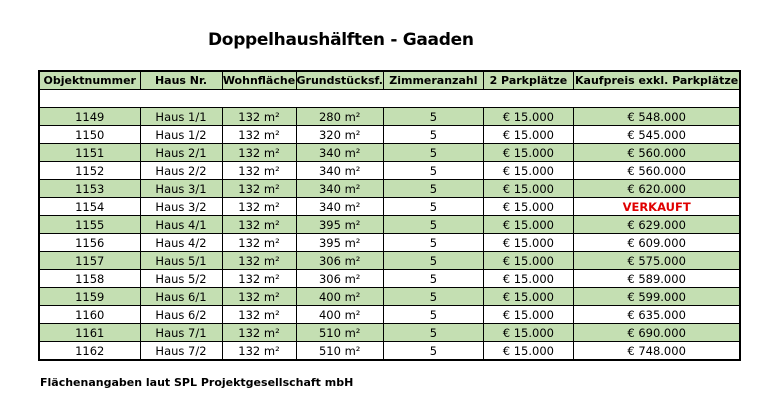 The image size is (770, 405). Describe the element at coordinates (656, 80) in the screenshot. I see `column-header: Kaufpreis exkl. Parkplätze` at that location.